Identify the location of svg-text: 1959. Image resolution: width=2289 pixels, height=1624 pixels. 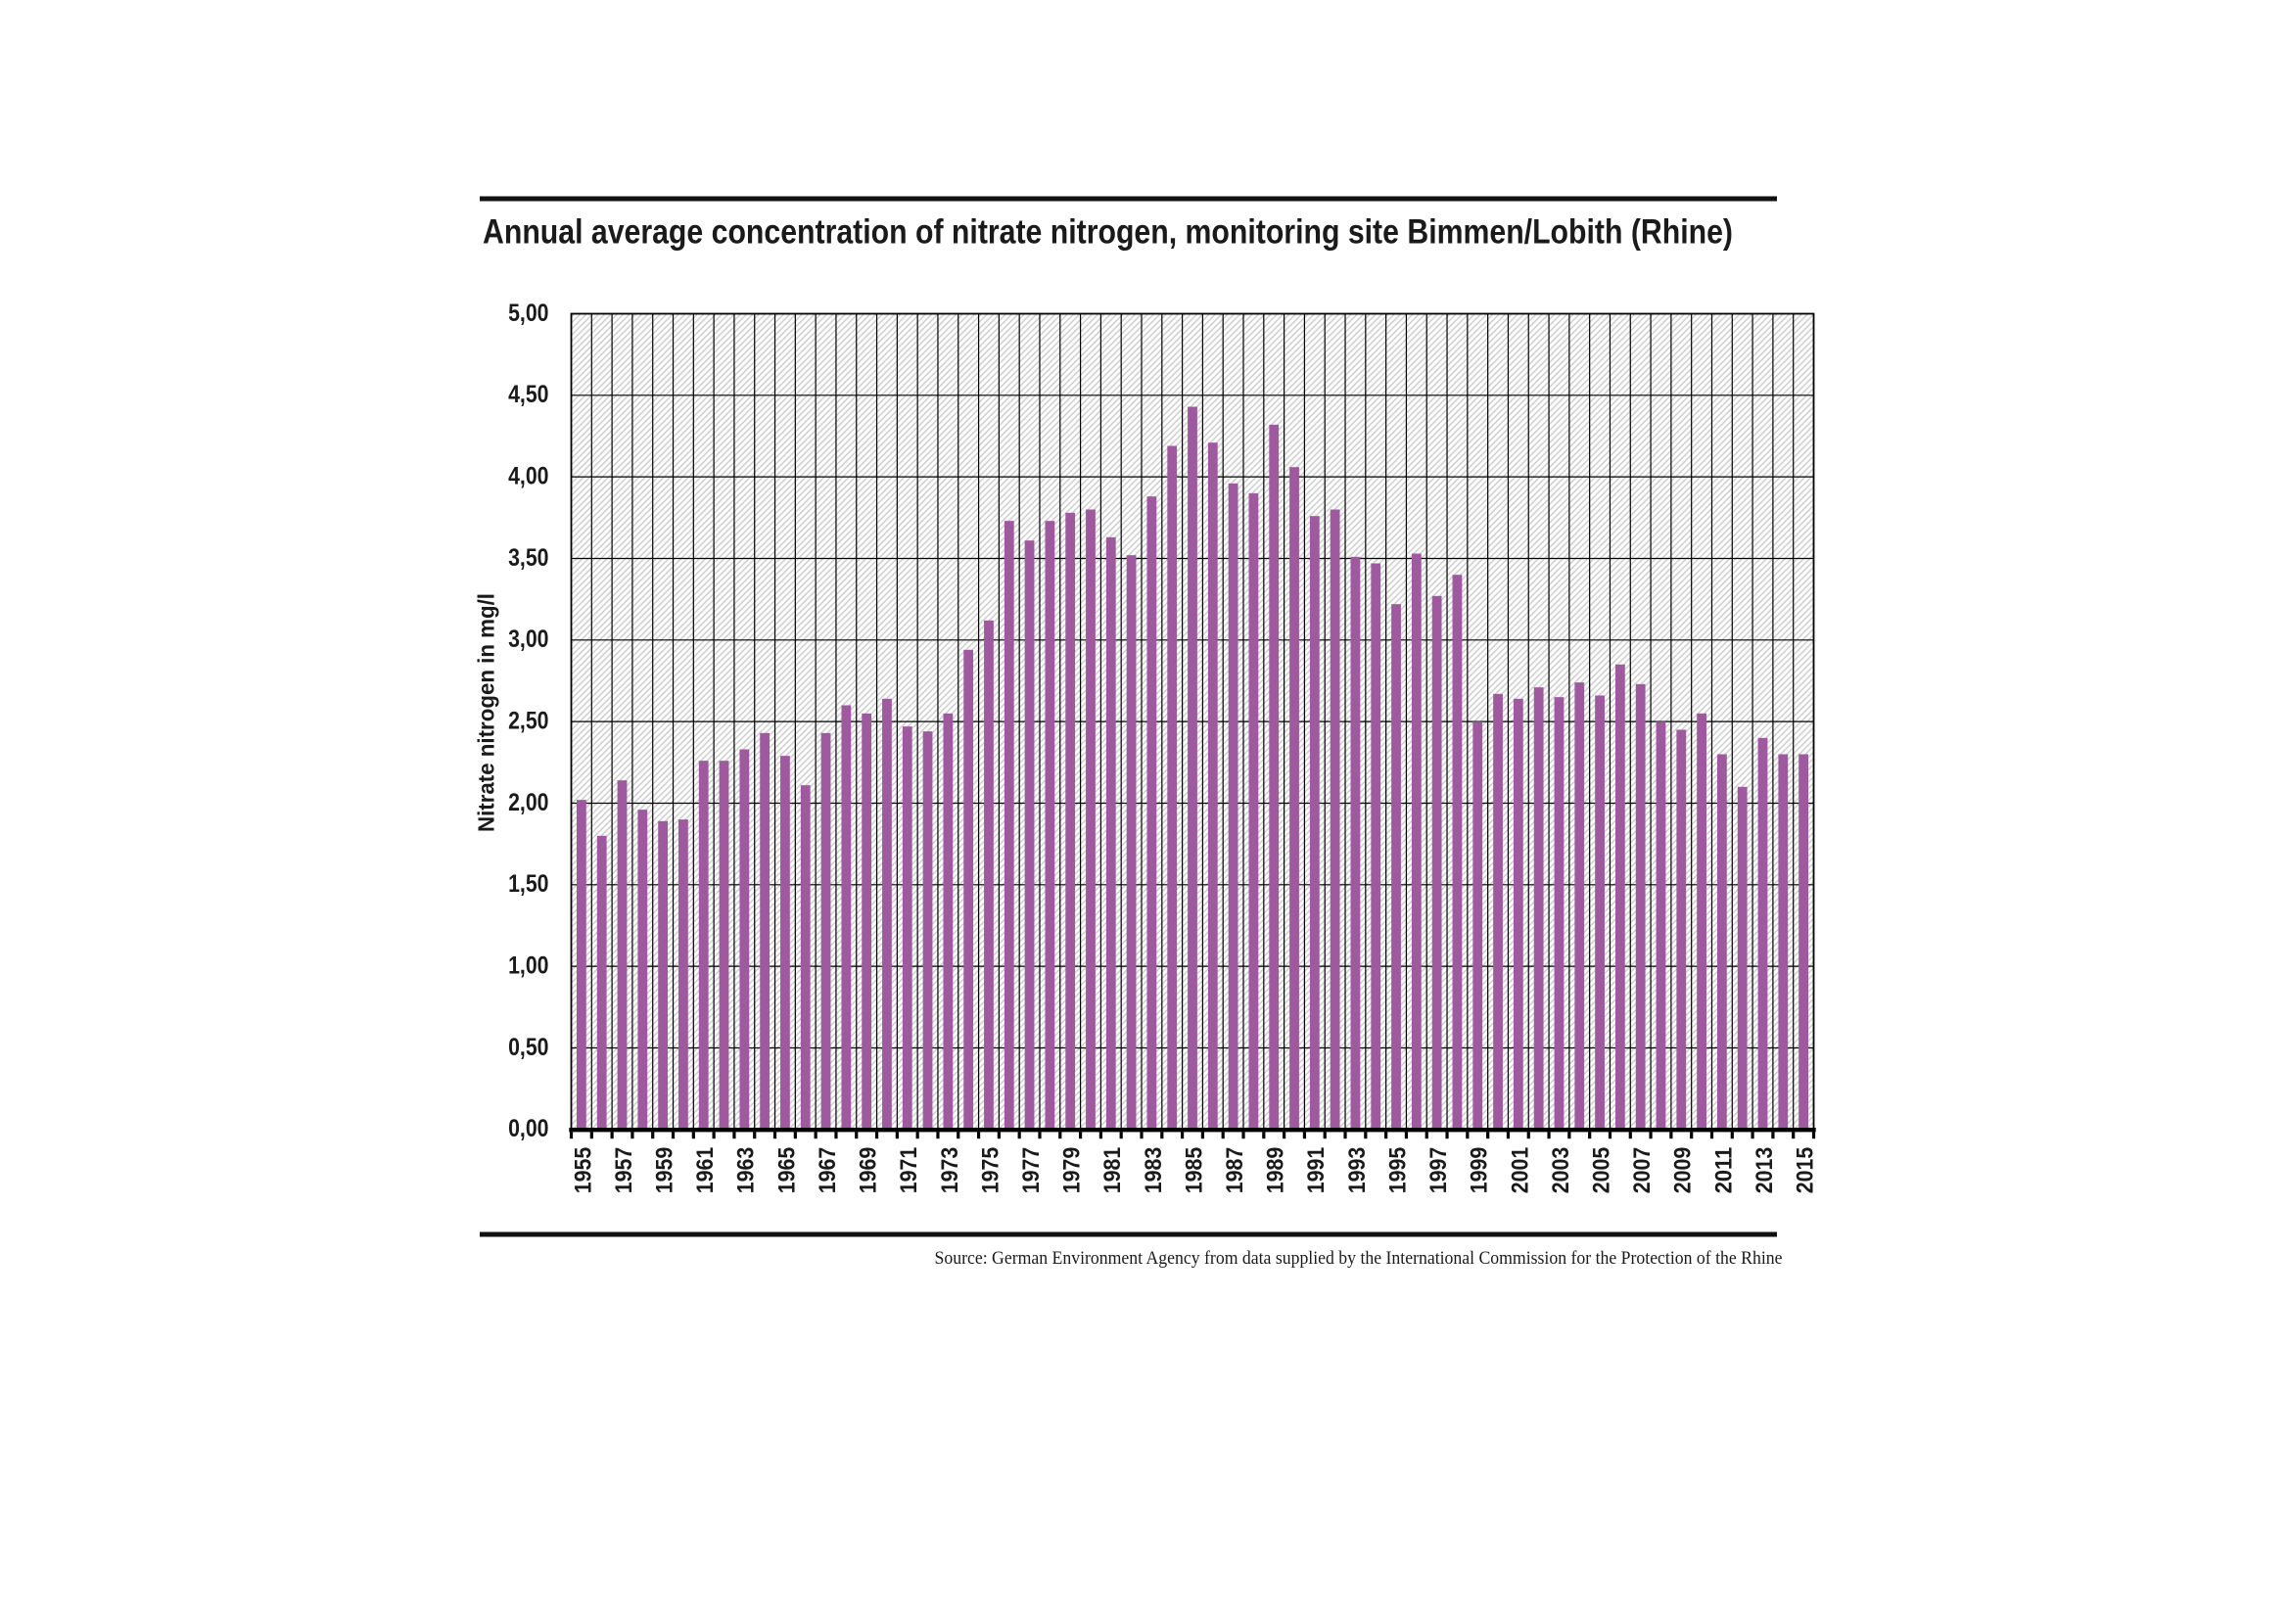
(665, 1171).